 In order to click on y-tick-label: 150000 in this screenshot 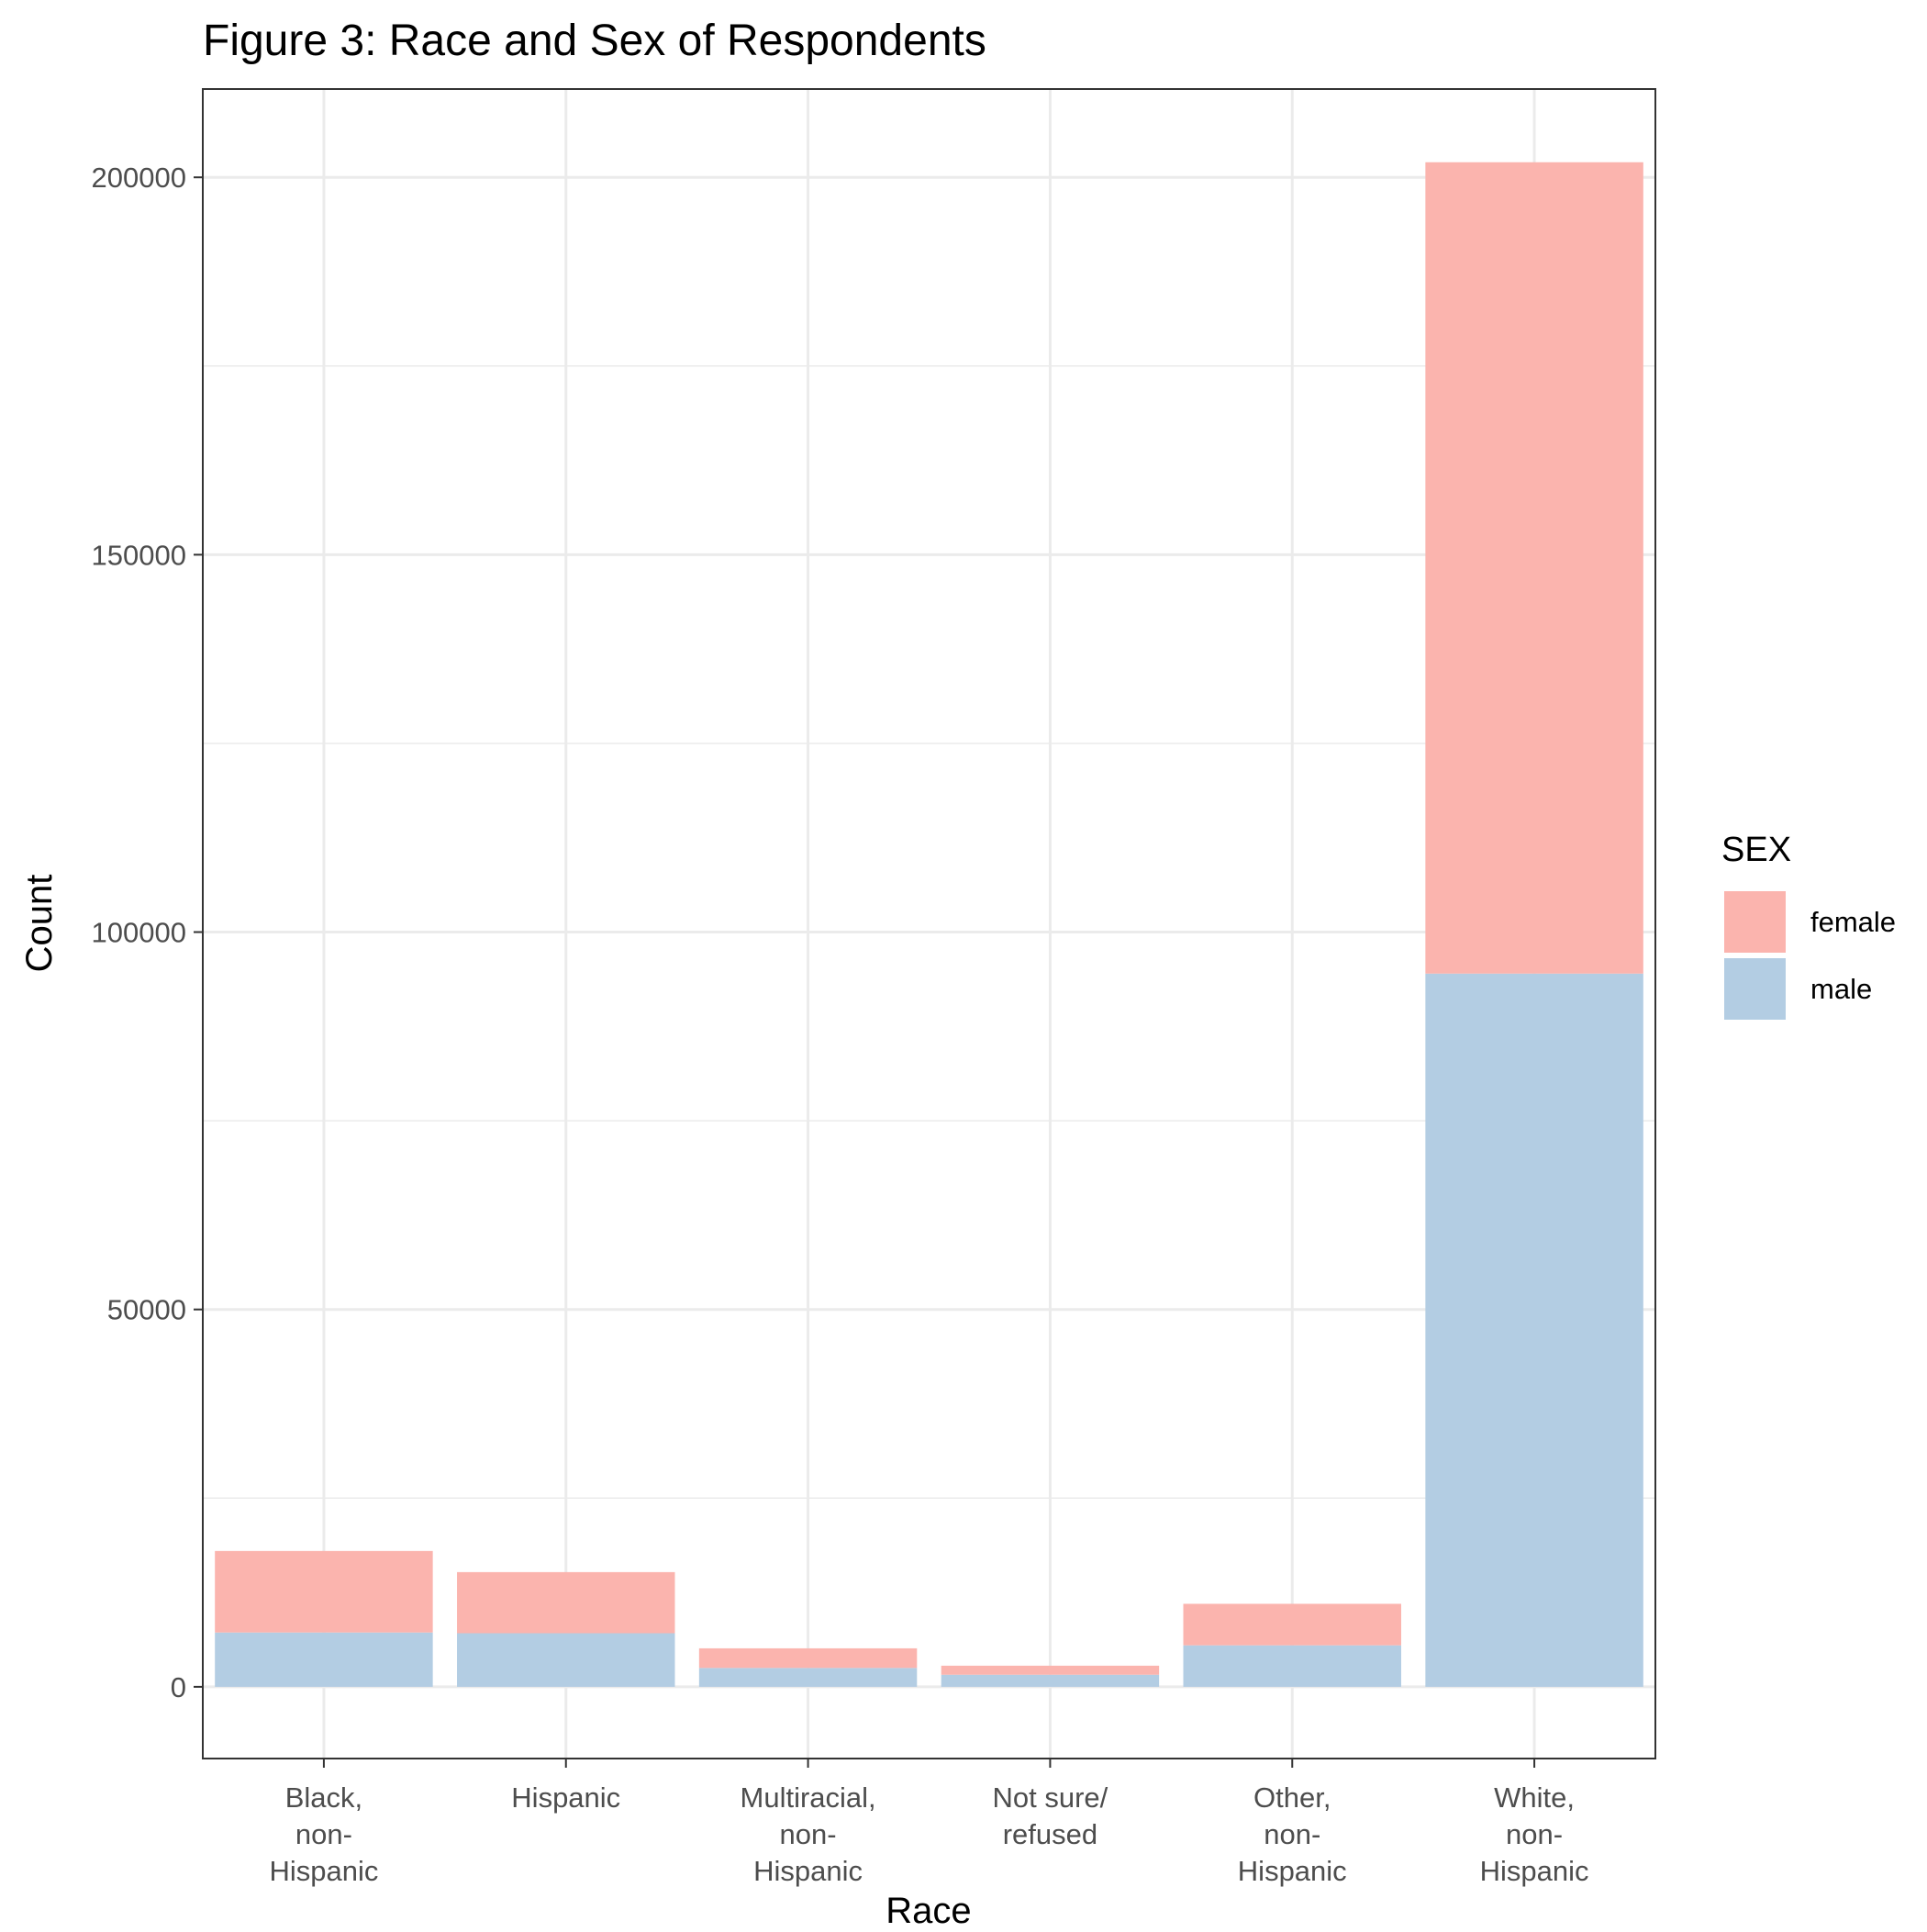, I will do `click(139, 555)`.